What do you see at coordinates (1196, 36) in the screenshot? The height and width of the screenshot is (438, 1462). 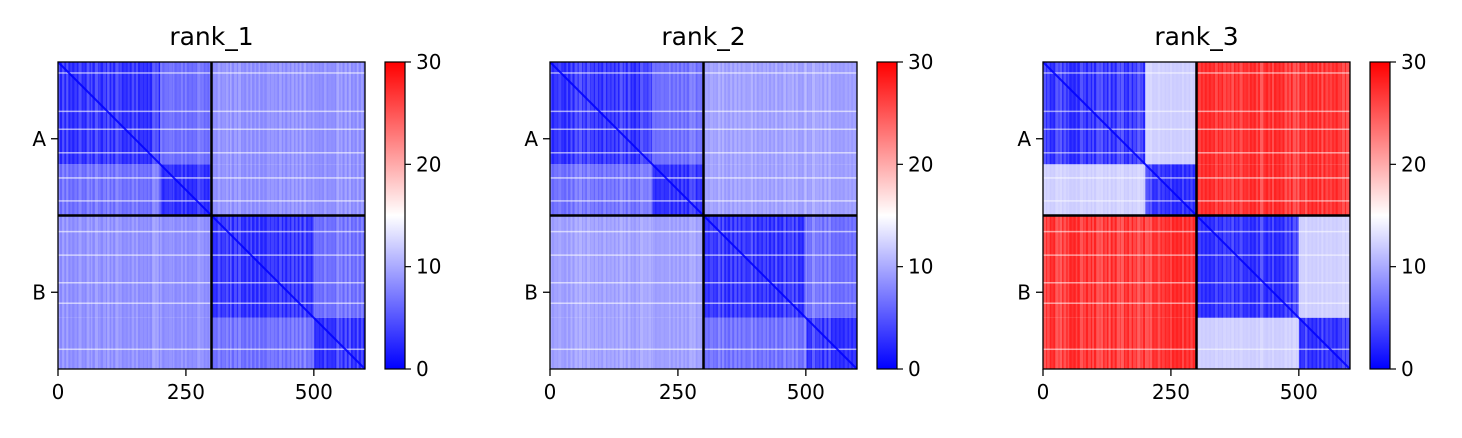 I see `panel-title: rank_3` at bounding box center [1196, 36].